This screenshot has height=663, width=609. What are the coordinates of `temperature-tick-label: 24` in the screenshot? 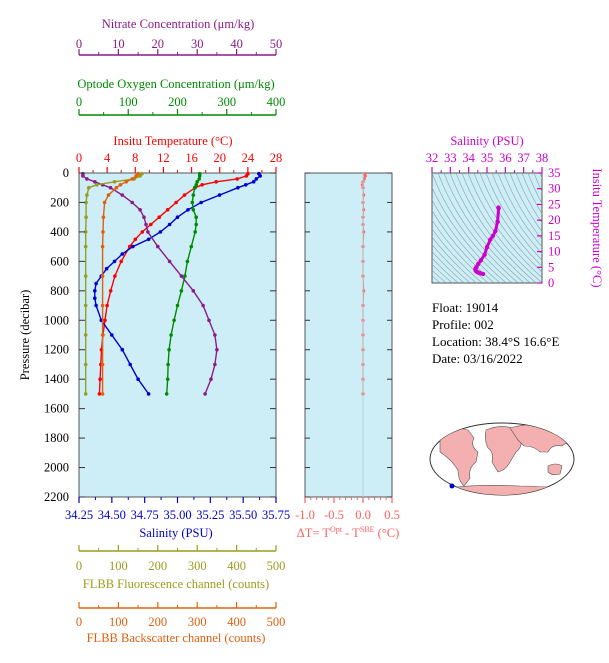 It's located at (248, 158).